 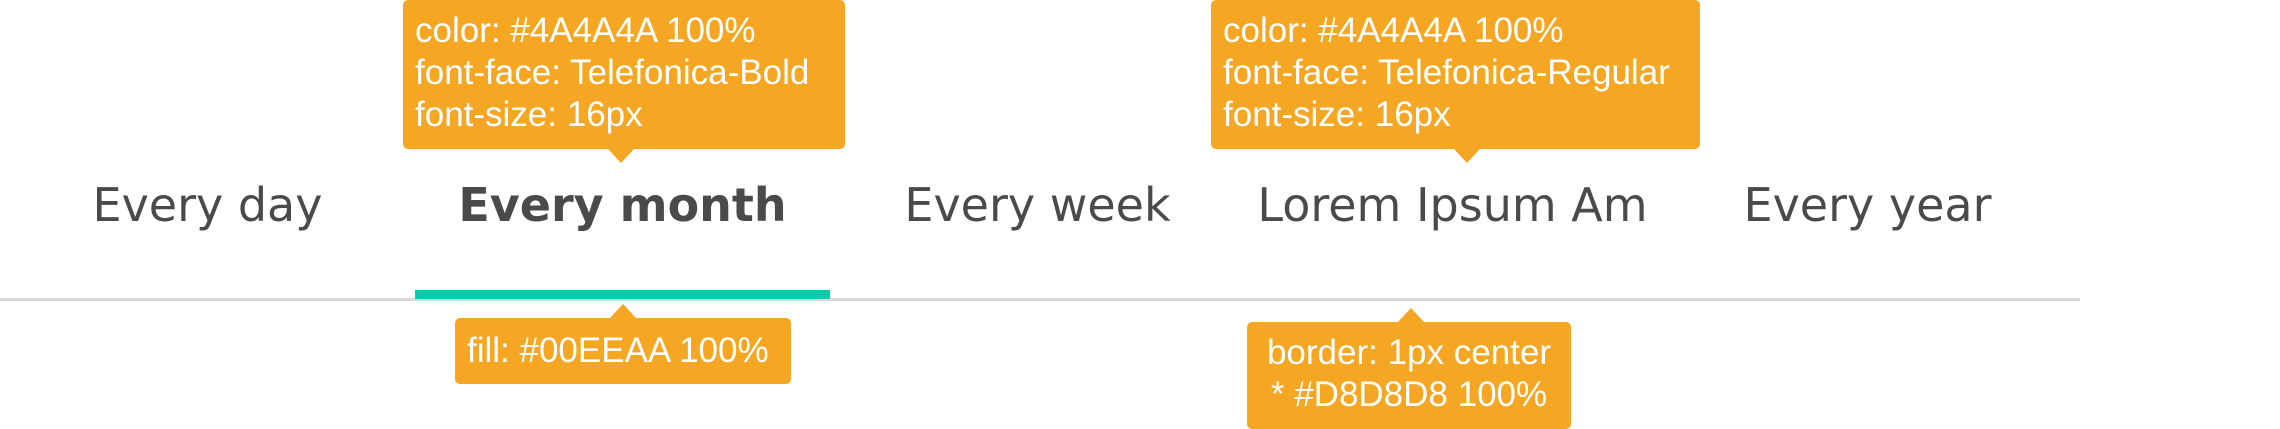 I want to click on spec-line: * #D8D8D8 100%, so click(x=1409, y=394).